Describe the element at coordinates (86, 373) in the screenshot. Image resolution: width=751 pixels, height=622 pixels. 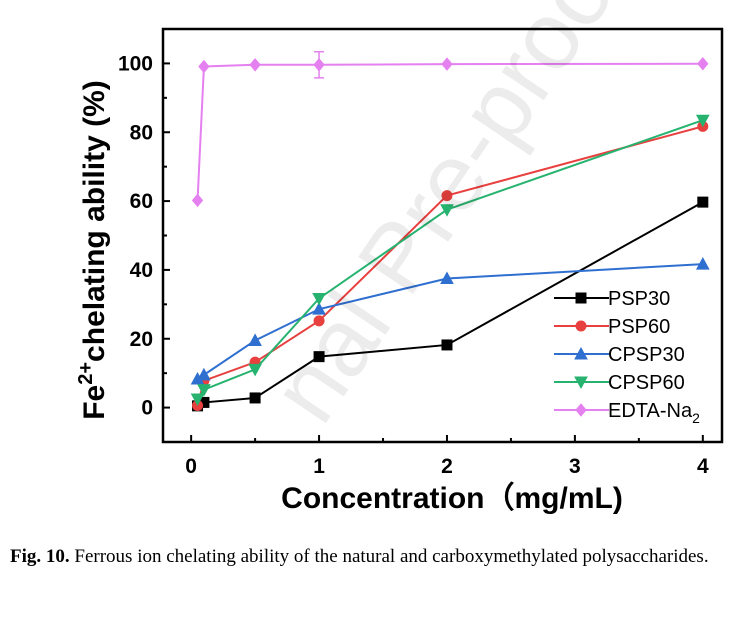
I see `y-axis-label-superscript: 2+` at that location.